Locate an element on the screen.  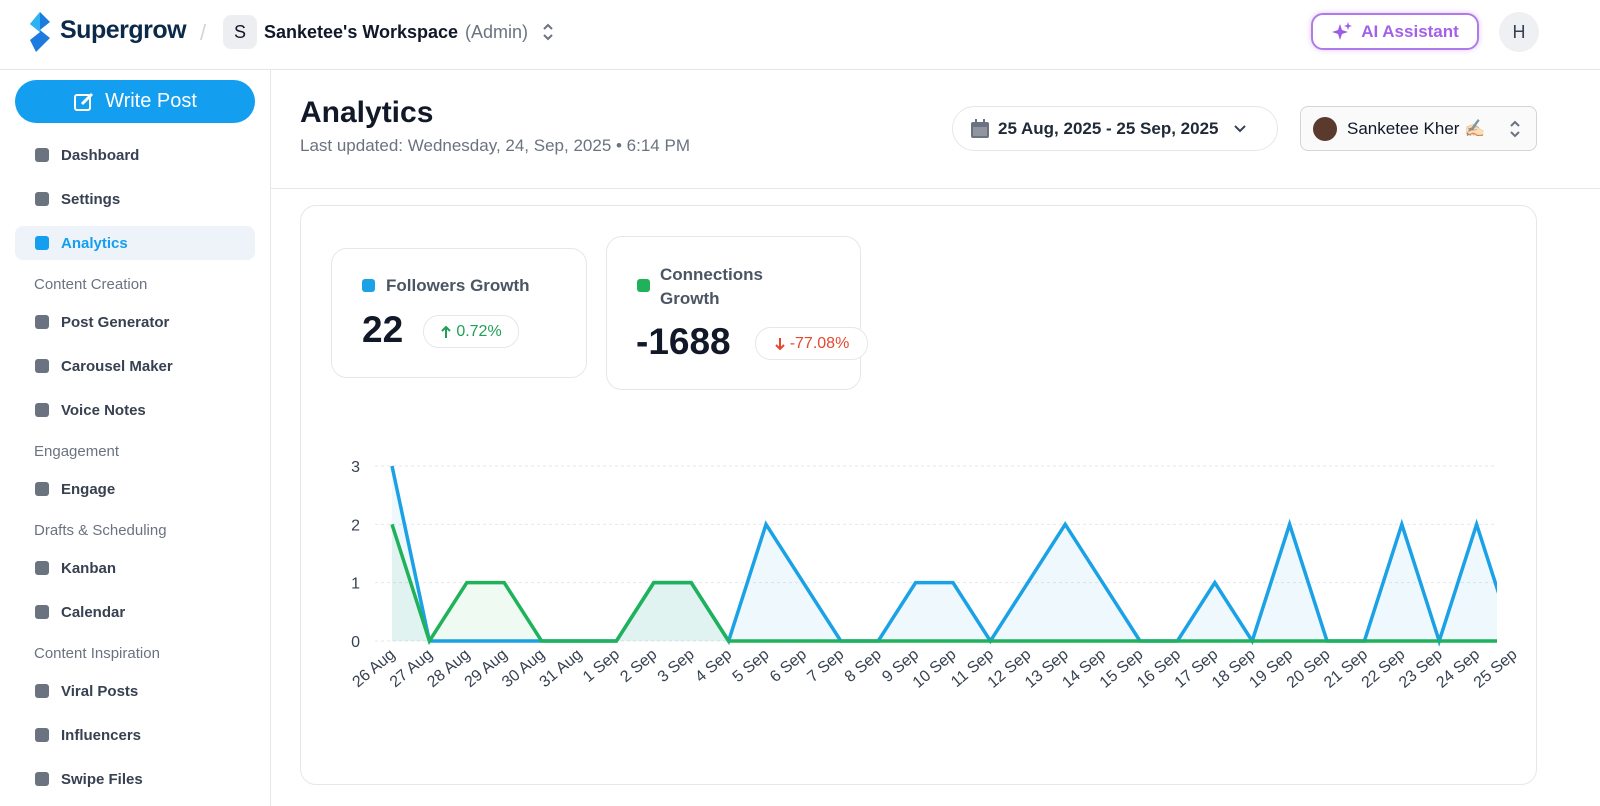
profile-avatar is located at coordinates (1325, 128).